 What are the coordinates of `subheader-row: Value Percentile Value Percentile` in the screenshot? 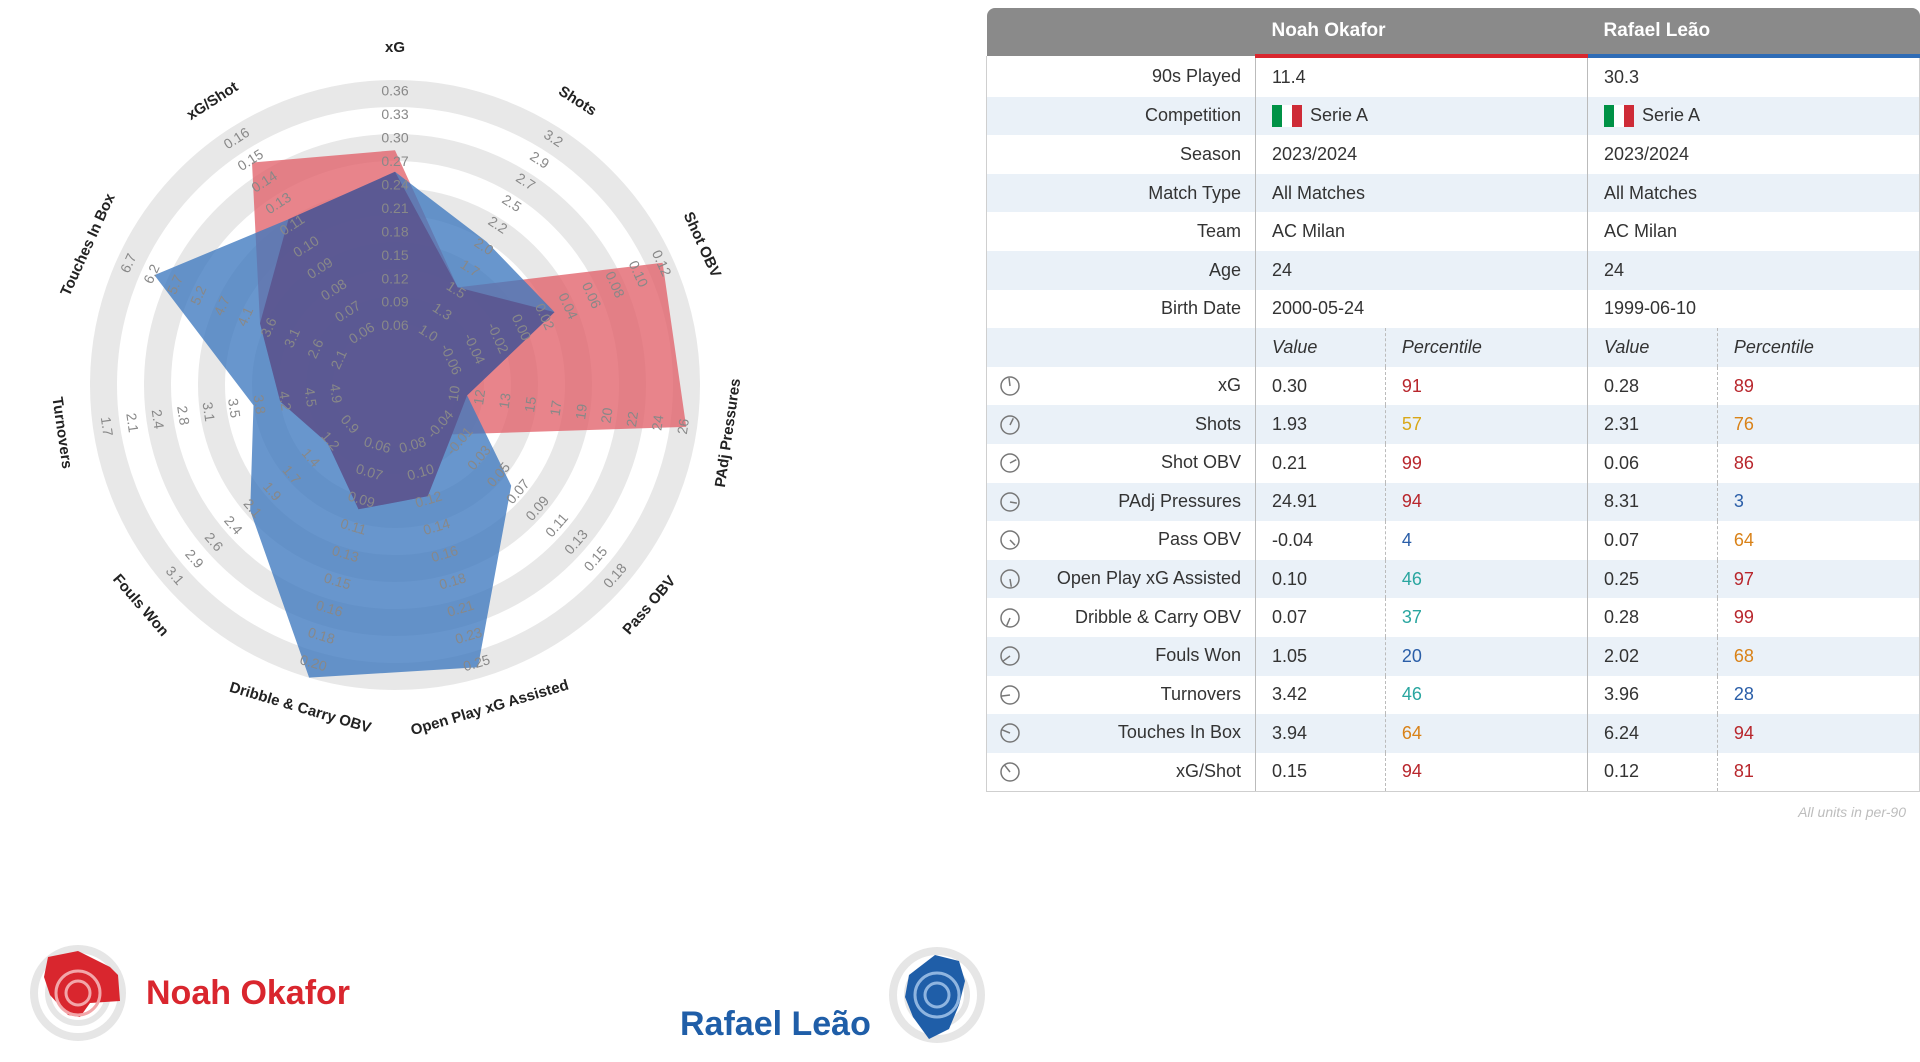 It's located at (1453, 347).